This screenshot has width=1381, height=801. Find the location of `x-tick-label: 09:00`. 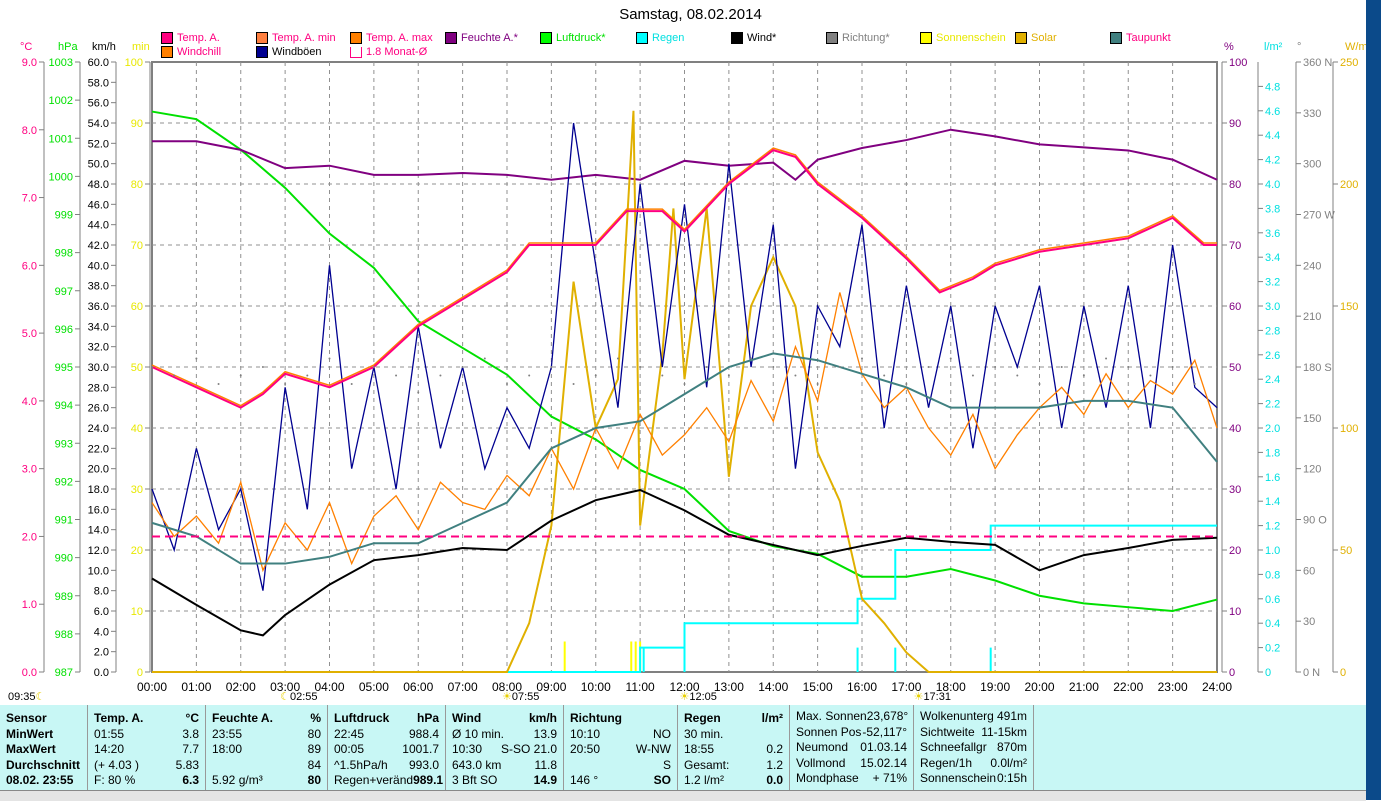

x-tick-label: 09:00 is located at coordinates (551, 687).